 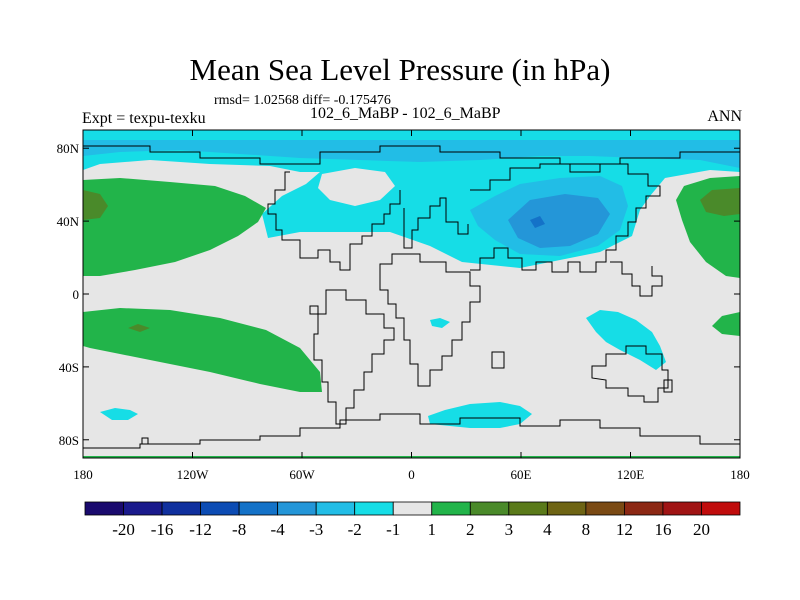 What do you see at coordinates (193, 474) in the screenshot?
I see `x-tick-label: 120W` at bounding box center [193, 474].